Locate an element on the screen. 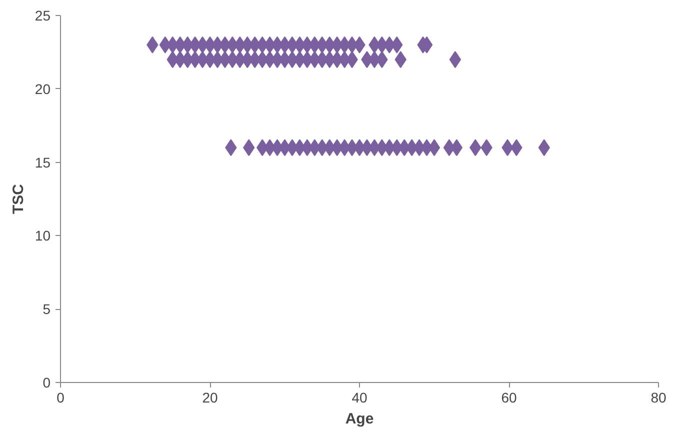 Image resolution: width=678 pixels, height=430 pixels. point is located at coordinates (455, 59).